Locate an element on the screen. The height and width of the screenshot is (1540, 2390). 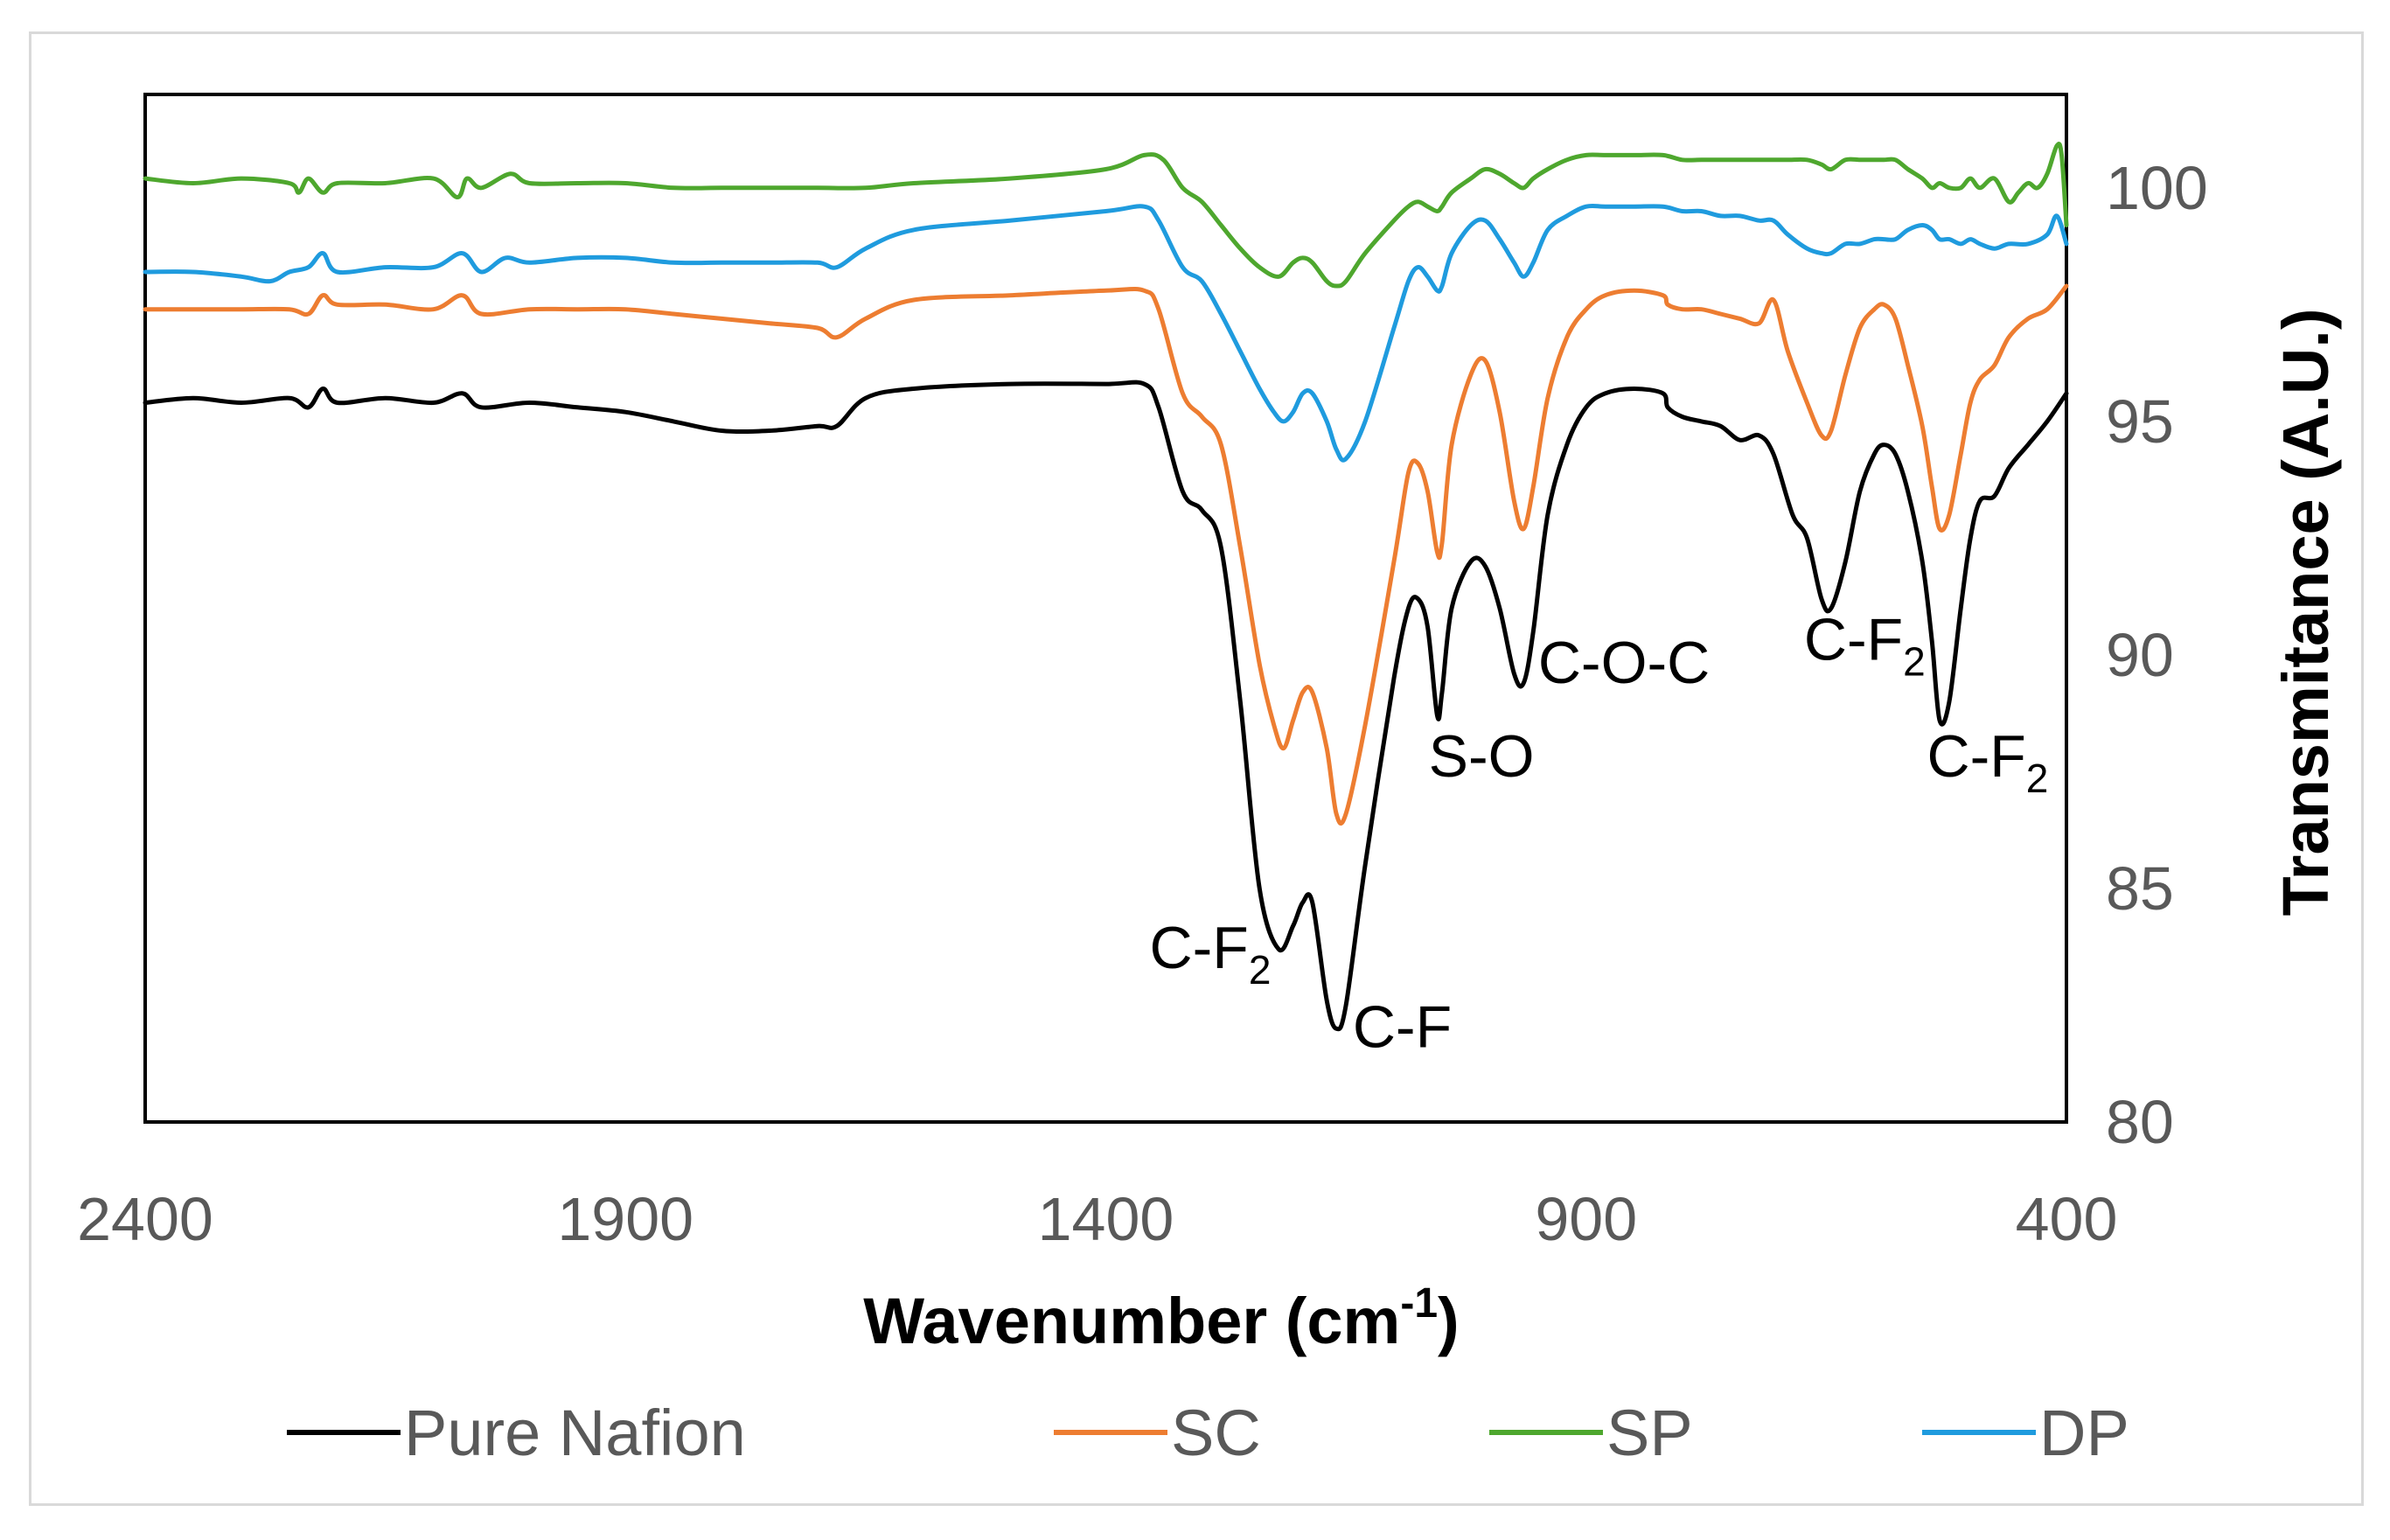
series-line-sp is located at coordinates (1106, 216).